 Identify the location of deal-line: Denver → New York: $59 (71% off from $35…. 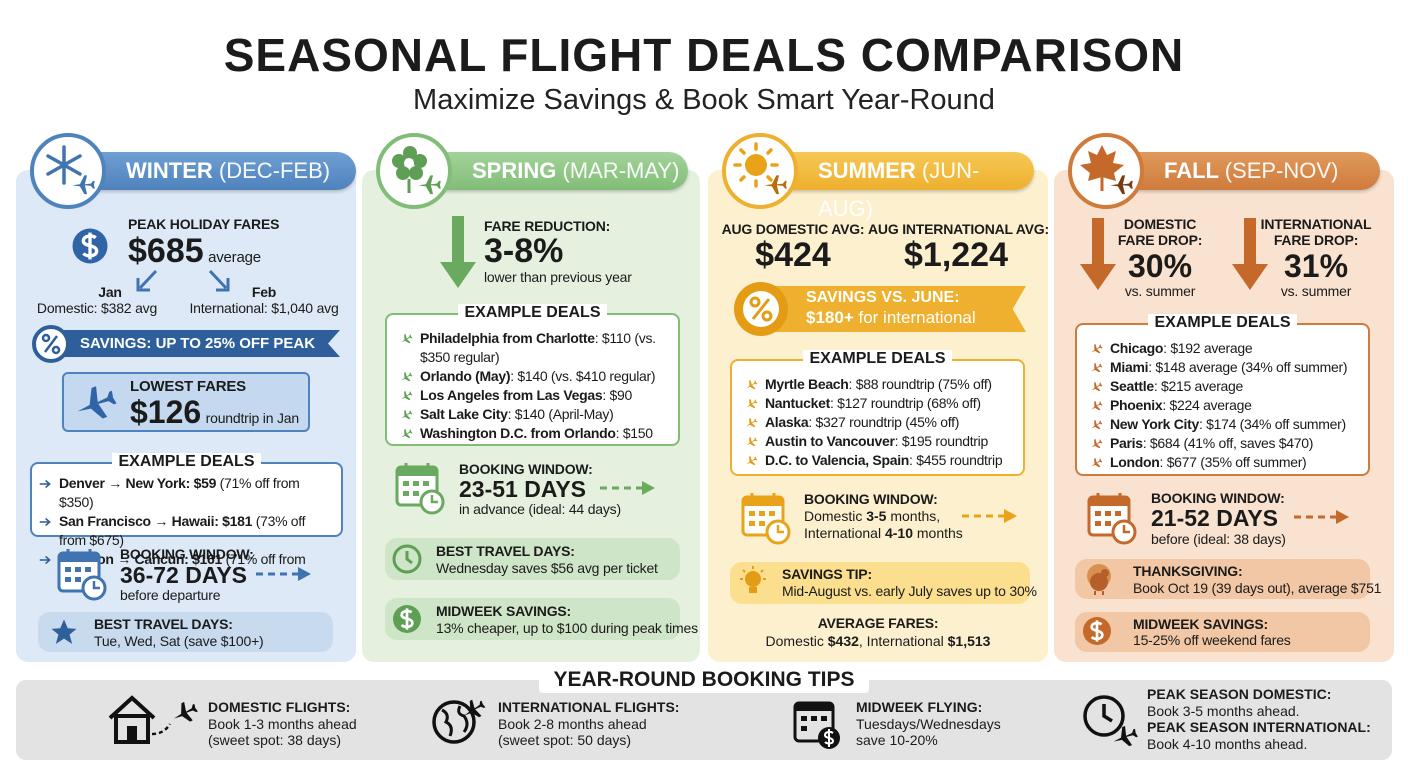
(185, 493).